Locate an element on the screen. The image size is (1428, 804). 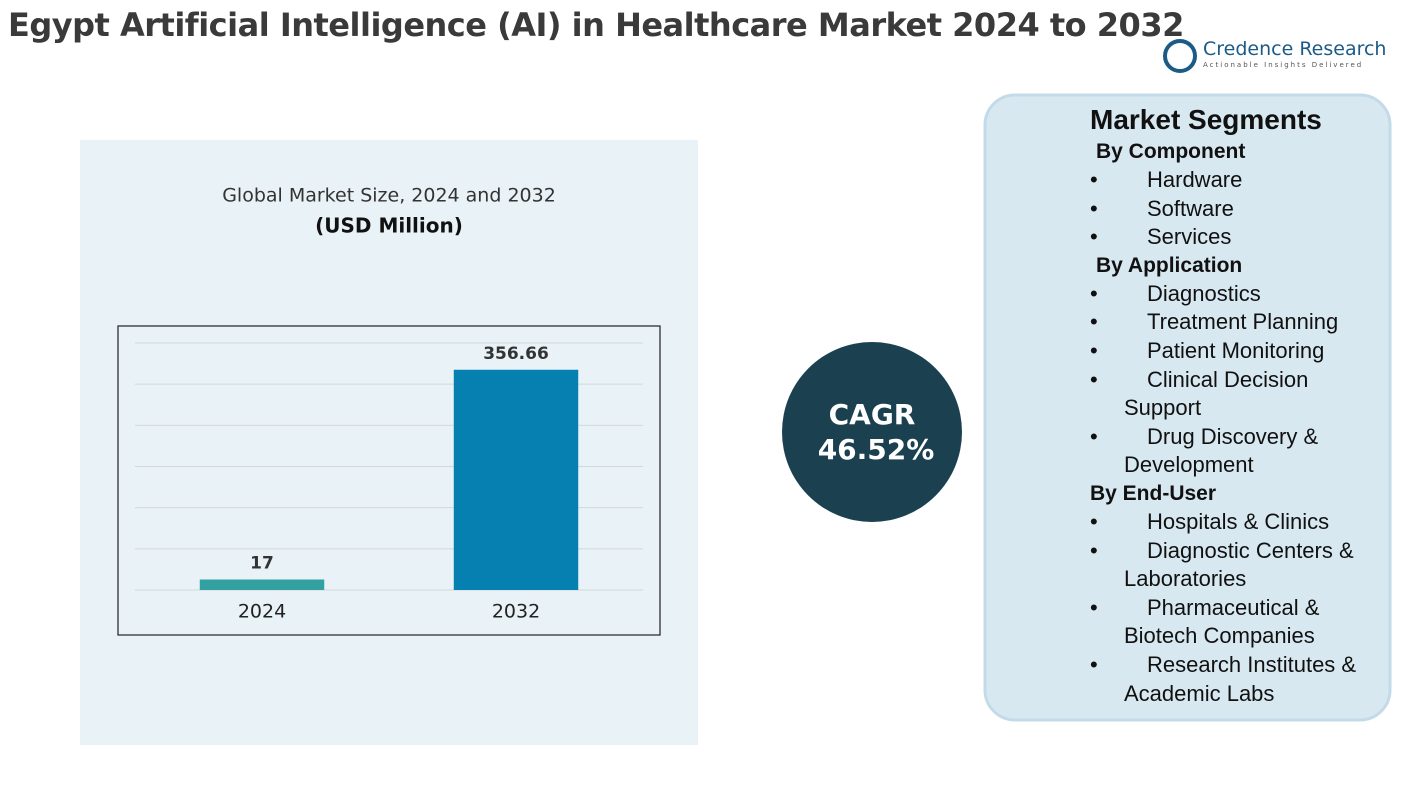
brand-tagline: Actionable Insights Delivered is located at coordinates (1283, 65).